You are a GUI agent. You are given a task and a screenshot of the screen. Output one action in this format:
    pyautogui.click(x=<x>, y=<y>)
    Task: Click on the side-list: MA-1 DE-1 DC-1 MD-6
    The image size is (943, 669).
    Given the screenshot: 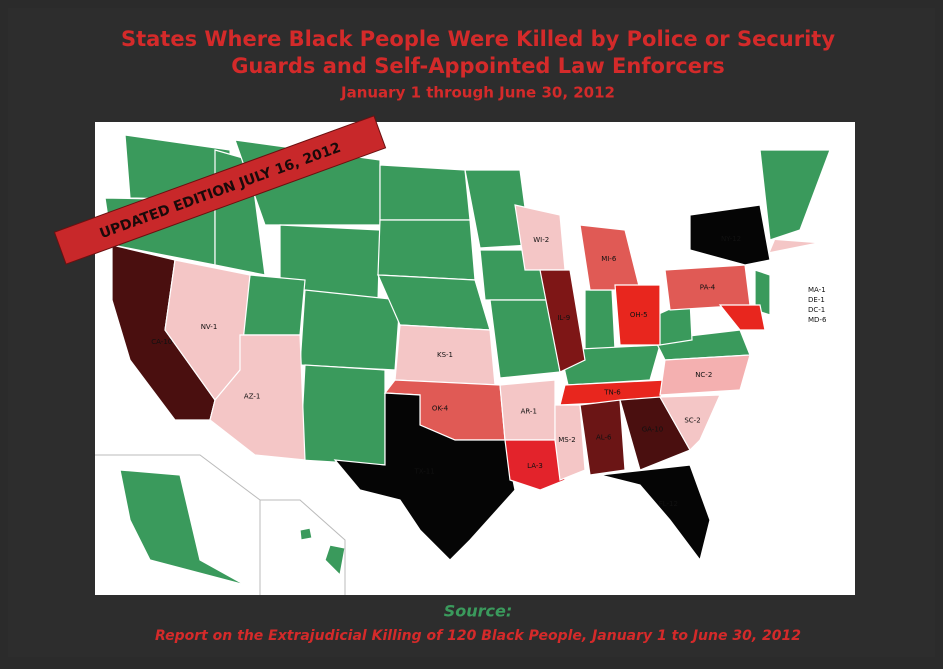 What is the action you would take?
    pyautogui.click(x=817, y=305)
    